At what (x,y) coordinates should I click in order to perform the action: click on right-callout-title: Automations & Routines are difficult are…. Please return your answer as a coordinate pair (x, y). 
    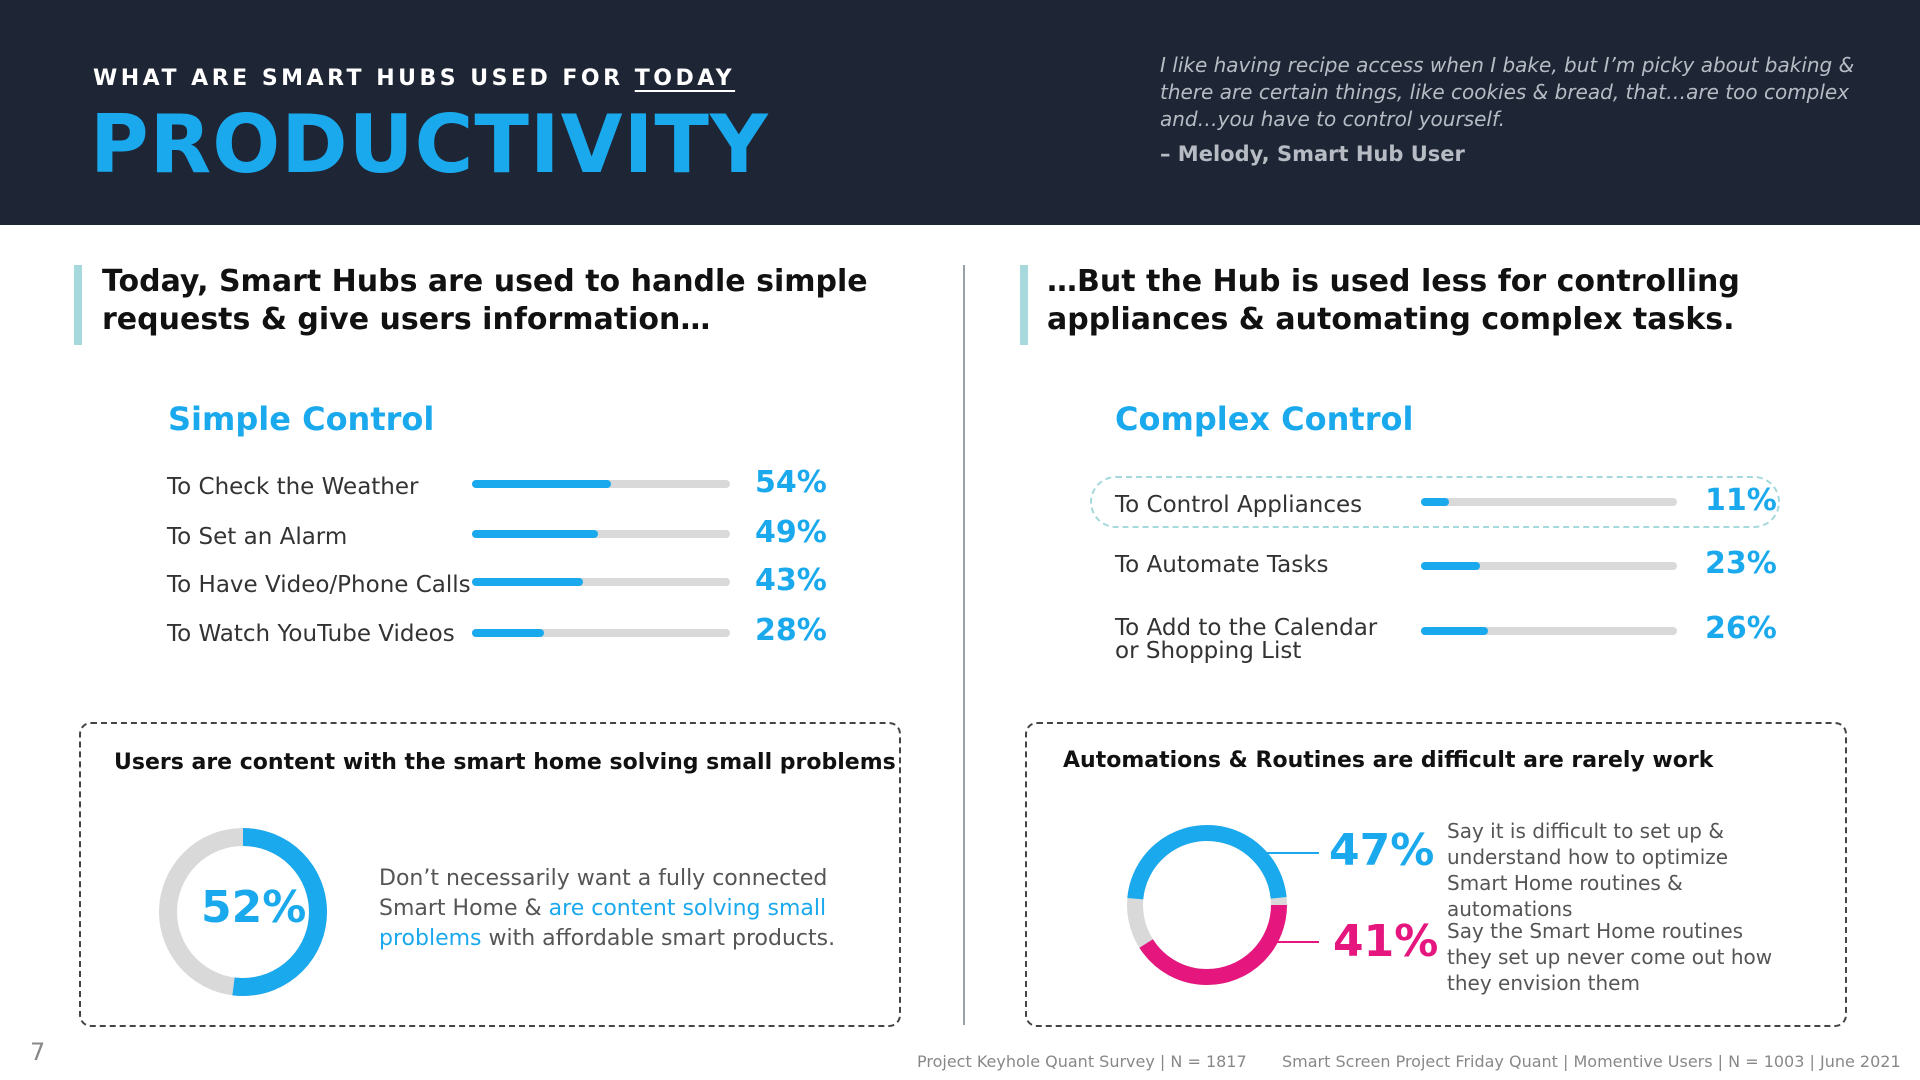
    Looking at the image, I should click on (1388, 760).